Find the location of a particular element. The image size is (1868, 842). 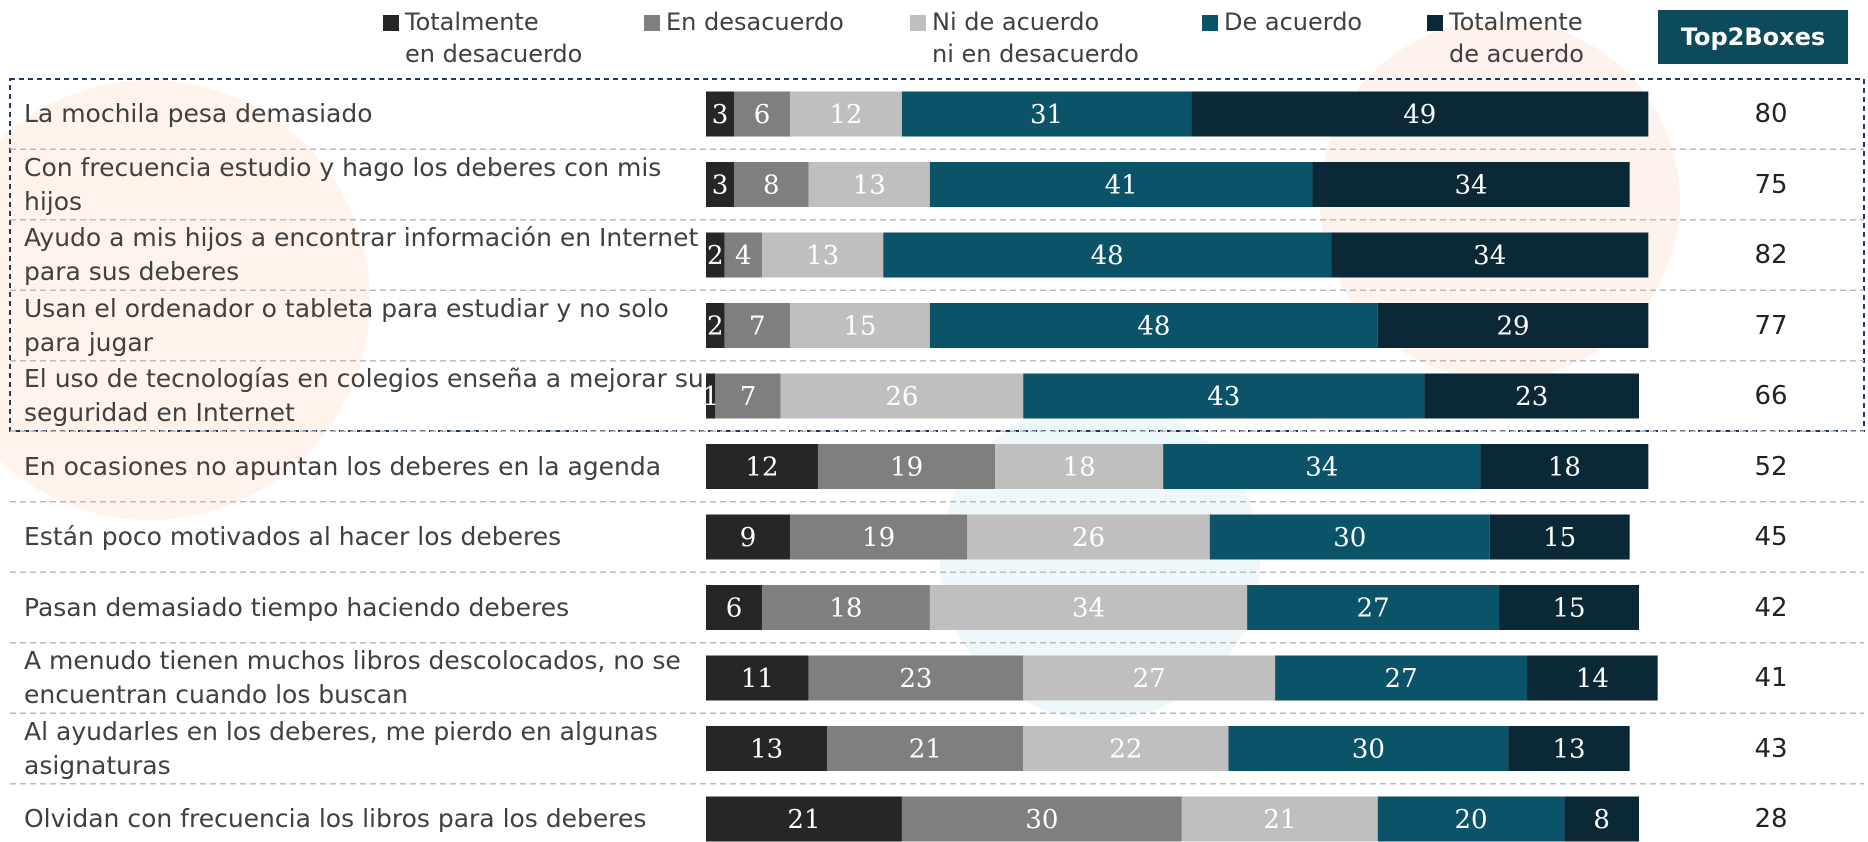

value-label: 41 is located at coordinates (1121, 186).